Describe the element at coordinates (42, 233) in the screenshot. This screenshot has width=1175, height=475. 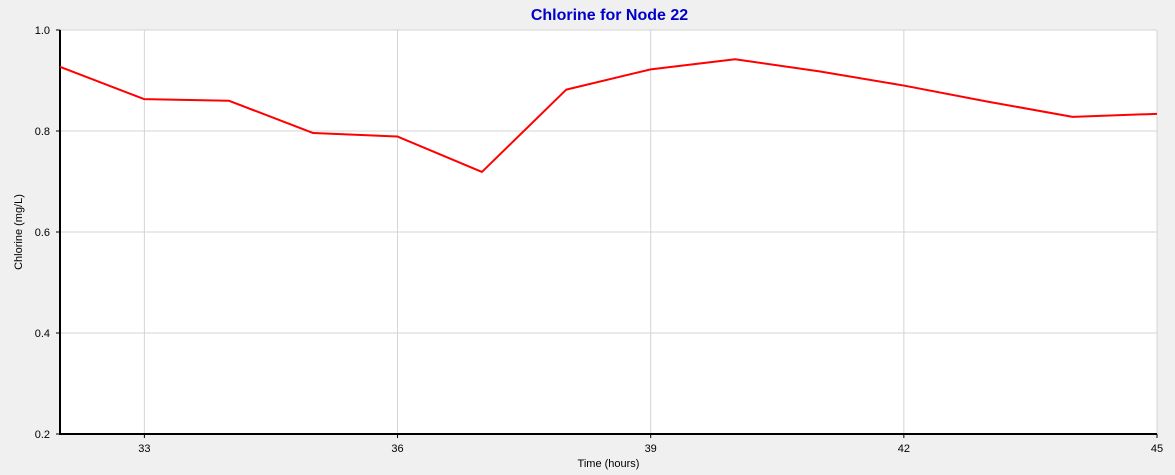
I see `y-tick-label: 0.6` at that location.